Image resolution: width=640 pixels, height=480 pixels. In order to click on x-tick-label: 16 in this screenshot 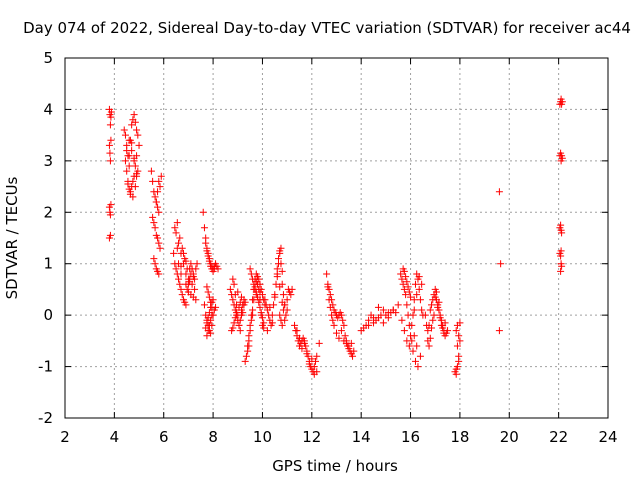, I will do `click(410, 437)`.